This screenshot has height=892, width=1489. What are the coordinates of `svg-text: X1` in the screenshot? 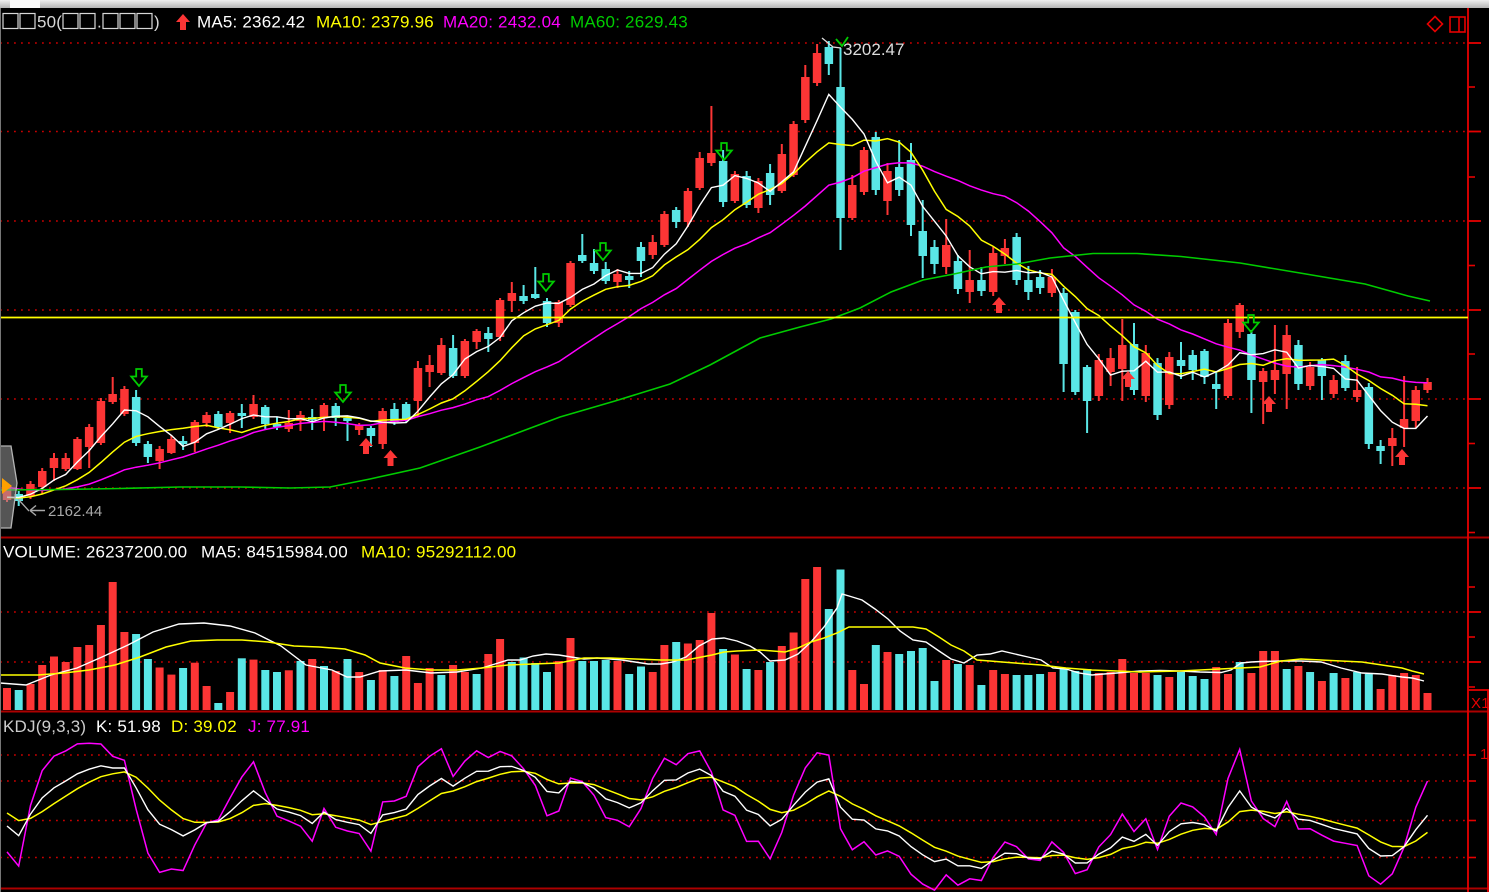 It's located at (1480, 703).